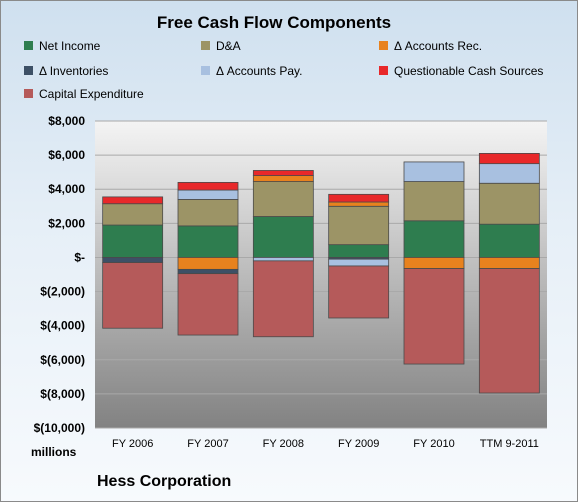  I want to click on units-label: millions, so click(54, 452).